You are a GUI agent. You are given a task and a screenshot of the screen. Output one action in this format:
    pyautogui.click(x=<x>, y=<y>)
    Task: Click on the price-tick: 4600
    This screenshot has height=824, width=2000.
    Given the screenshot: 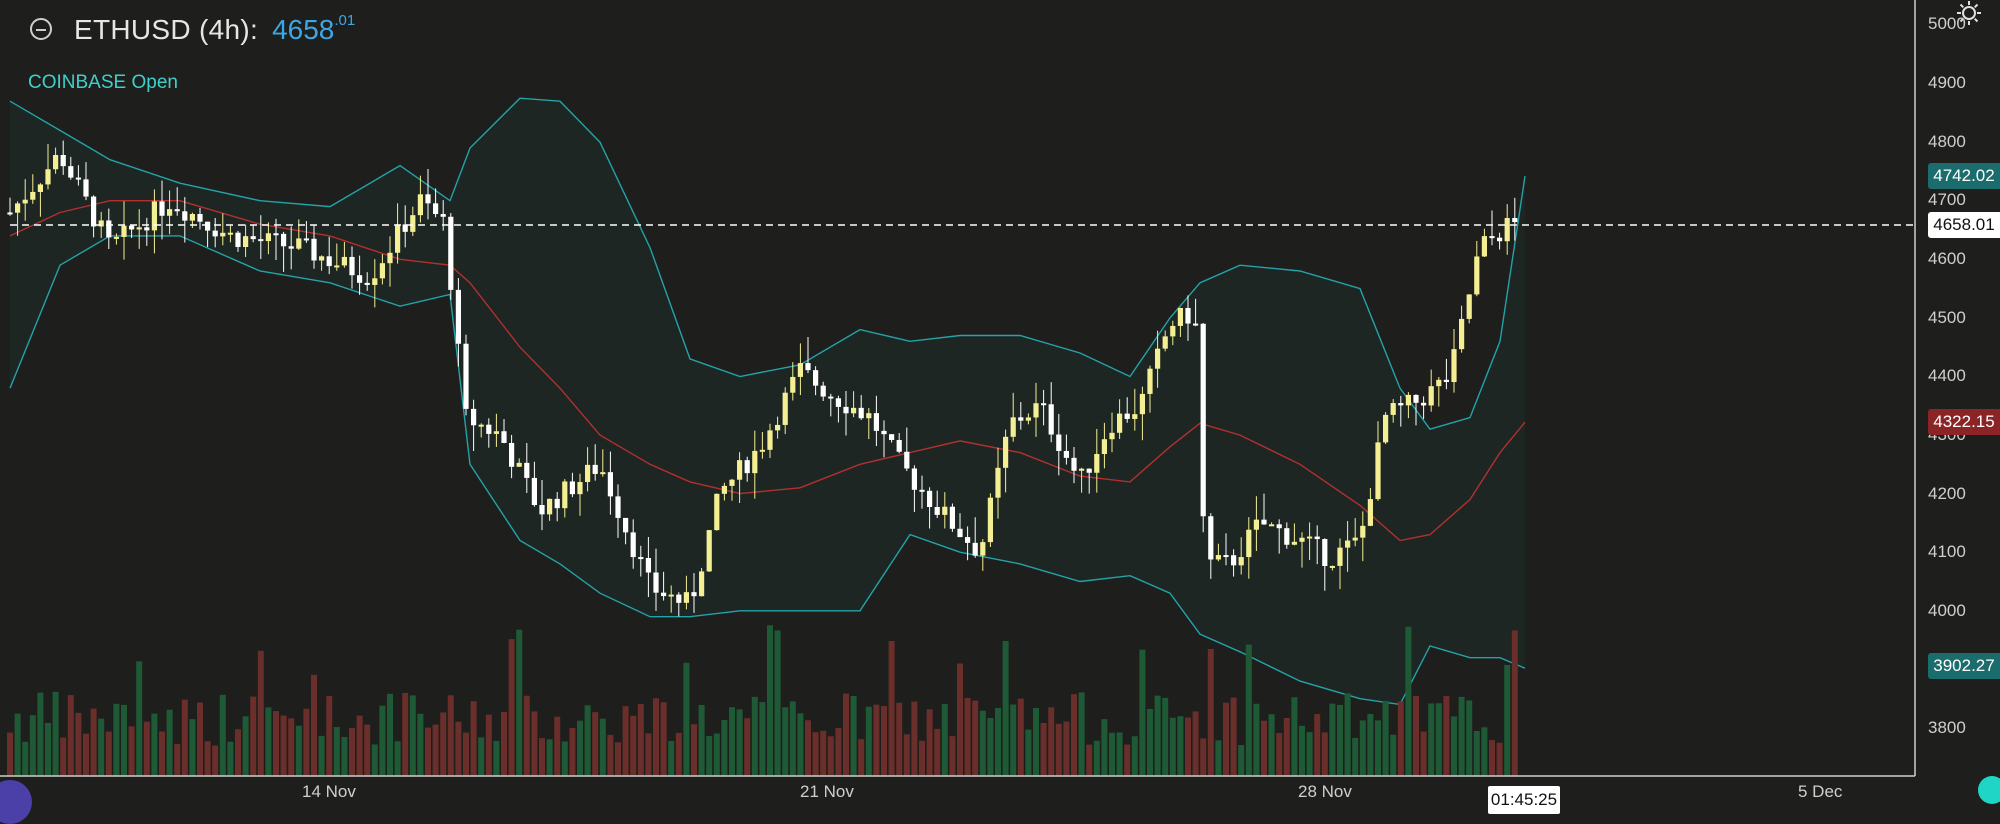 What is the action you would take?
    pyautogui.click(x=1947, y=258)
    